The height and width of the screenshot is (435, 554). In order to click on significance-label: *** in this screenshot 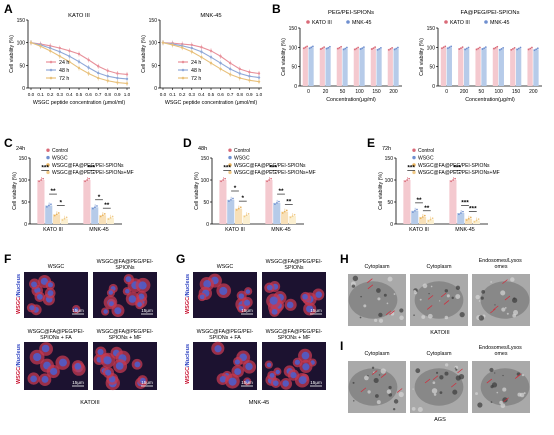, I will do `click(457, 167)`.